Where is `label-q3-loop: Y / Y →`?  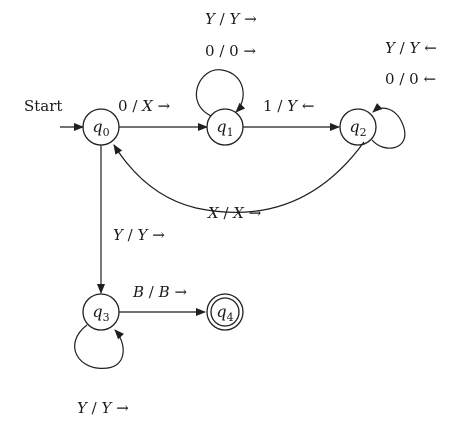
label-q3-loop: Y / Y → is located at coordinates (103, 408).